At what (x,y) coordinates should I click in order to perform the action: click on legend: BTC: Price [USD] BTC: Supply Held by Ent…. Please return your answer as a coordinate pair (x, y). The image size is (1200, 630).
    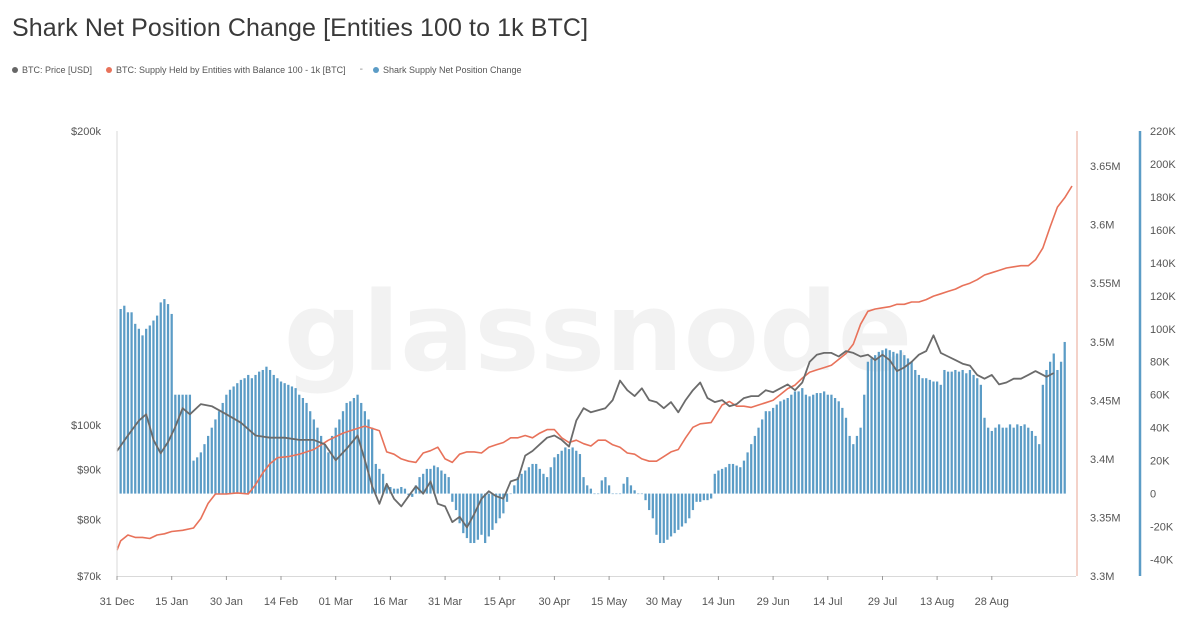
    Looking at the image, I should click on (267, 69).